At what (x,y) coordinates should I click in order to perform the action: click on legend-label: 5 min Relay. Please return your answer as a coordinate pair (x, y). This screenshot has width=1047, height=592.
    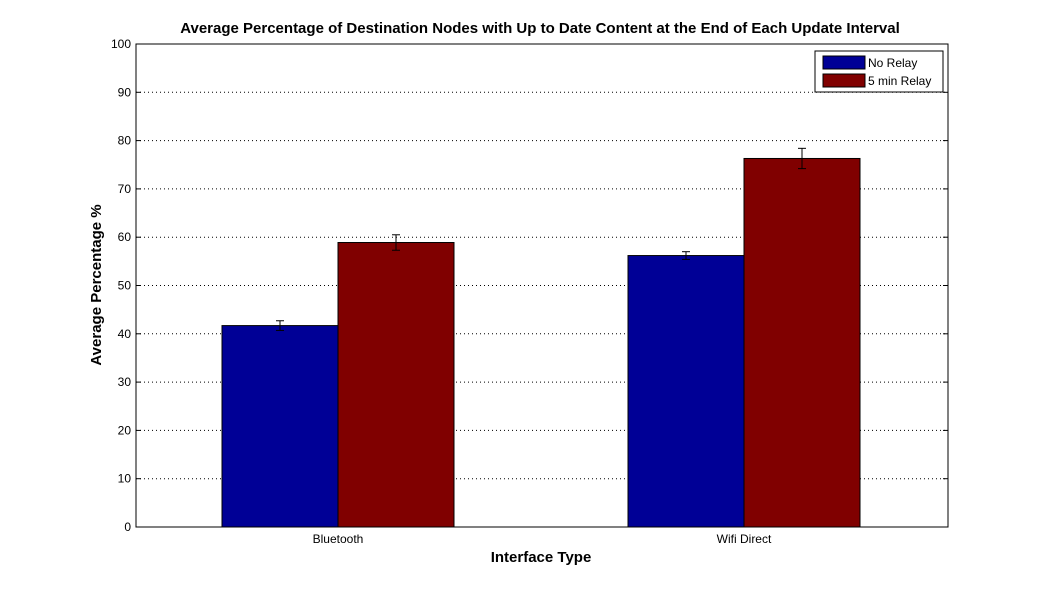
    Looking at the image, I should click on (899, 81).